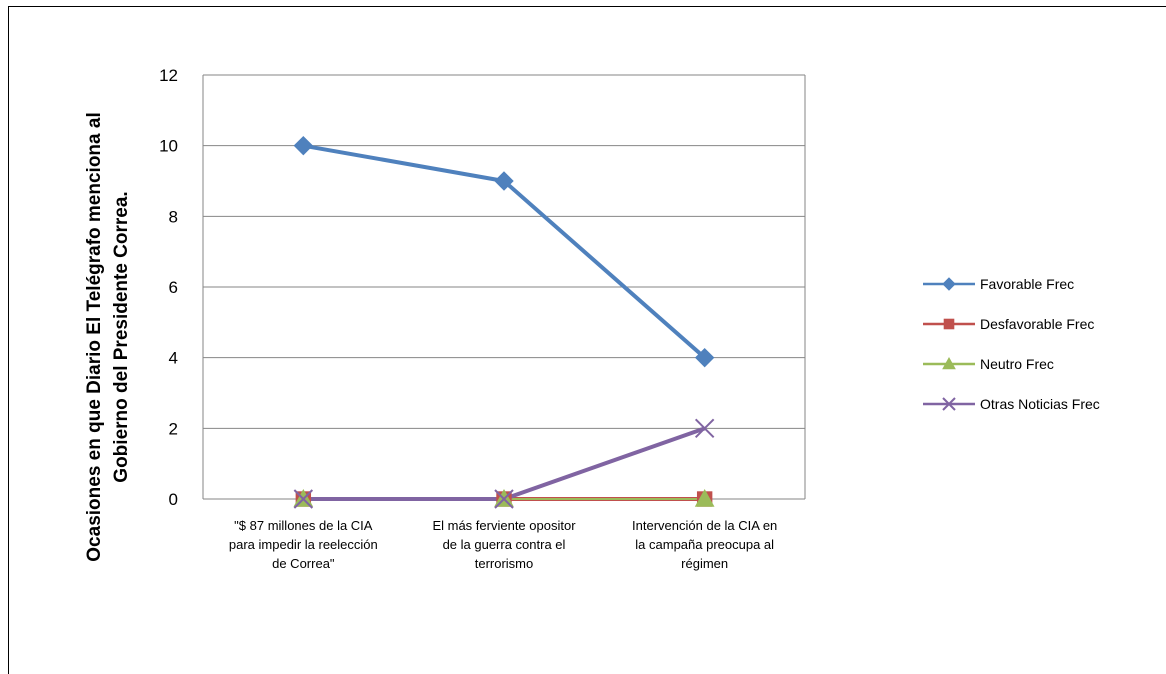 The image size is (1166, 674). Describe the element at coordinates (704, 563) in the screenshot. I see `x-category-label: régimen` at that location.